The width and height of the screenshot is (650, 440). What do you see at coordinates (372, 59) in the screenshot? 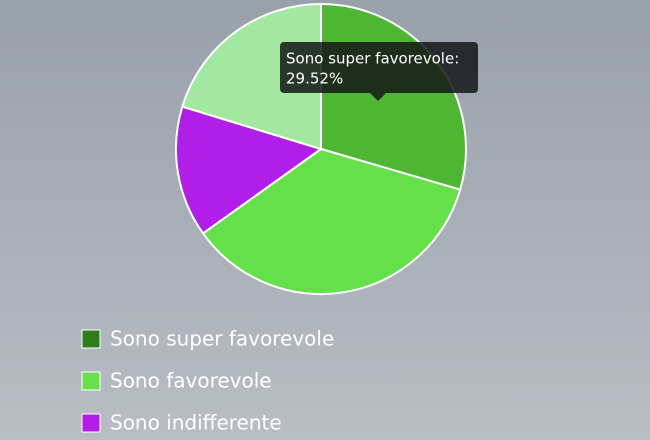
I see `tooltip-title: Sono super favorevole:` at bounding box center [372, 59].